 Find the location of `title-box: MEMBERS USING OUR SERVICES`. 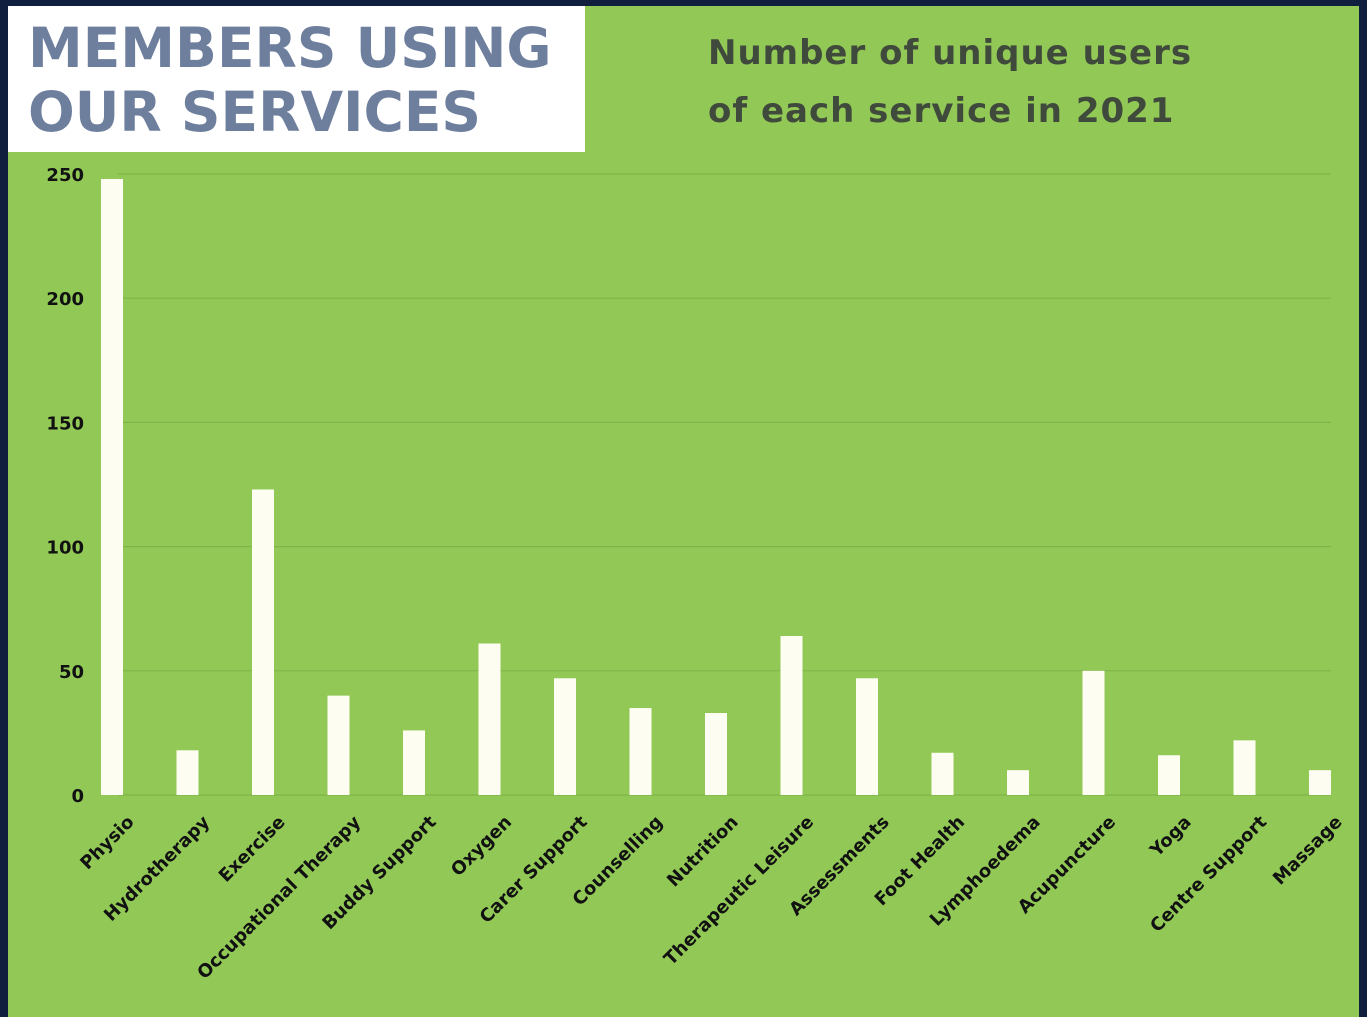

title-box: MEMBERS USING OUR SERVICES is located at coordinates (296, 79).